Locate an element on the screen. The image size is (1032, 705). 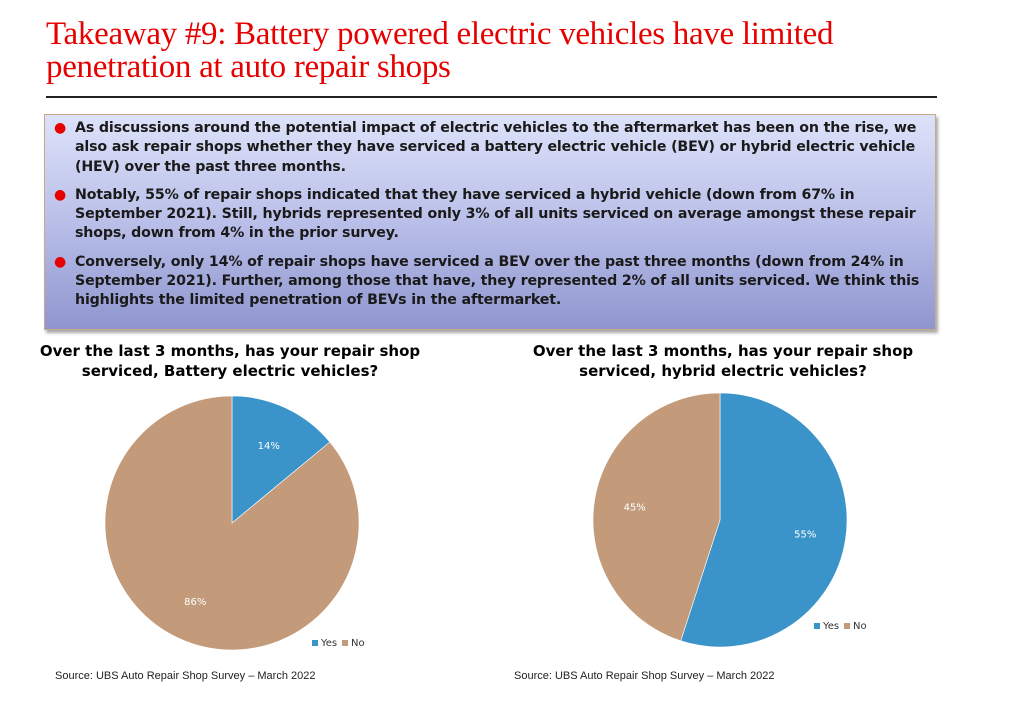
hev-legend-label-yes: Yes is located at coordinates (830, 626).